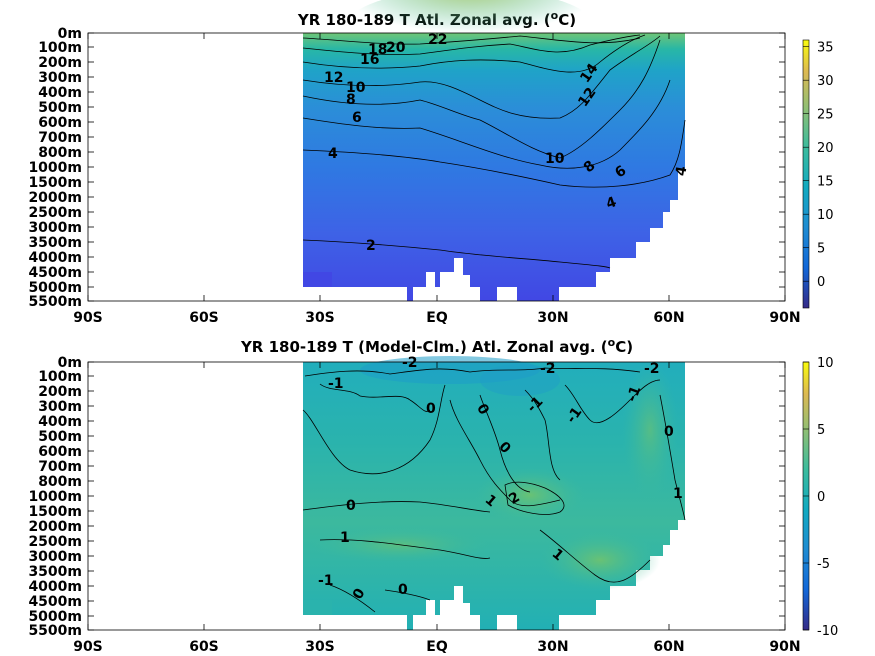 The height and width of the screenshot is (656, 875). I want to click on contour-label: 2, so click(371, 246).